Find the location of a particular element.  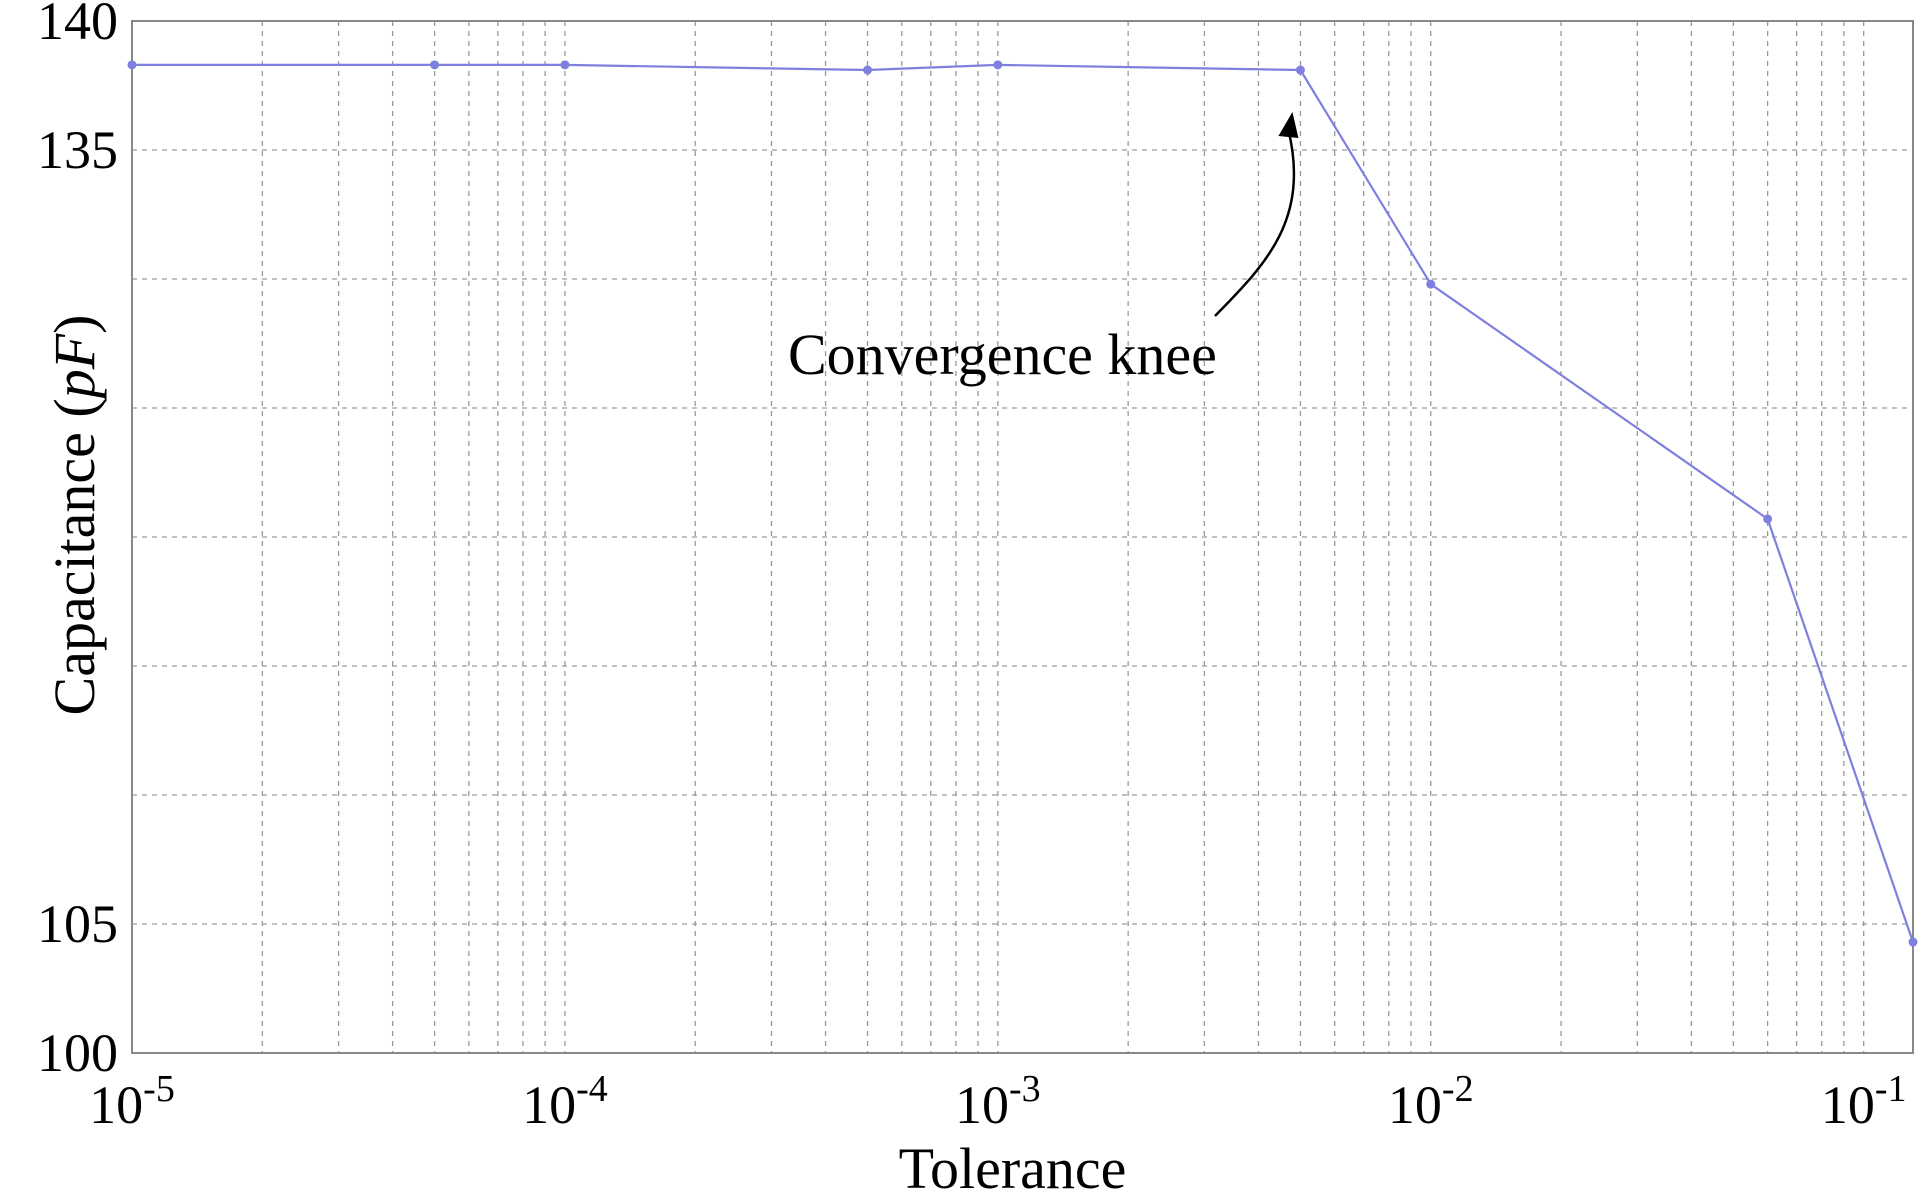

y-tick-label: 140 is located at coordinates (77, 25).